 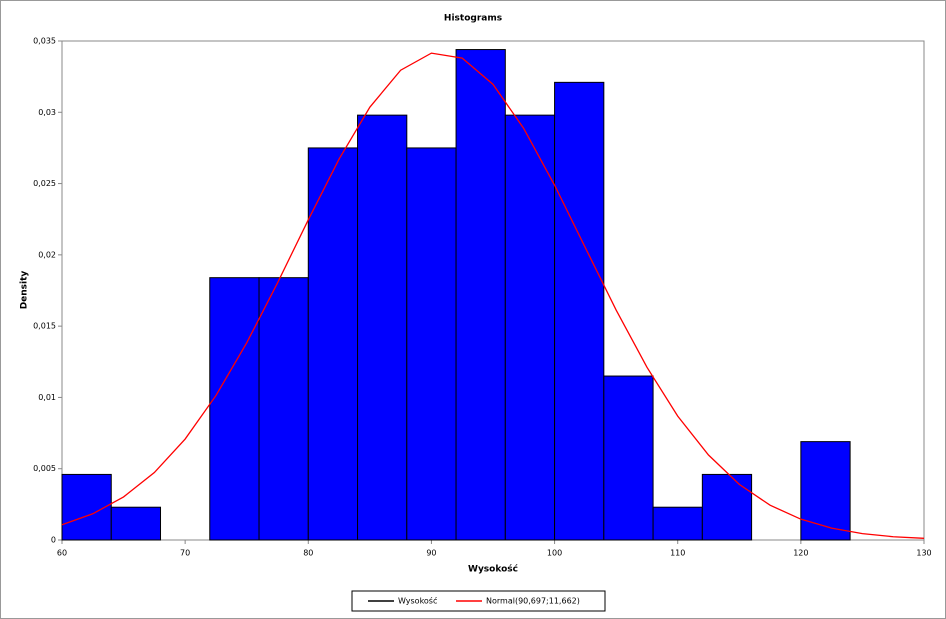 I want to click on legend-label: Wysokość, so click(x=417, y=601).